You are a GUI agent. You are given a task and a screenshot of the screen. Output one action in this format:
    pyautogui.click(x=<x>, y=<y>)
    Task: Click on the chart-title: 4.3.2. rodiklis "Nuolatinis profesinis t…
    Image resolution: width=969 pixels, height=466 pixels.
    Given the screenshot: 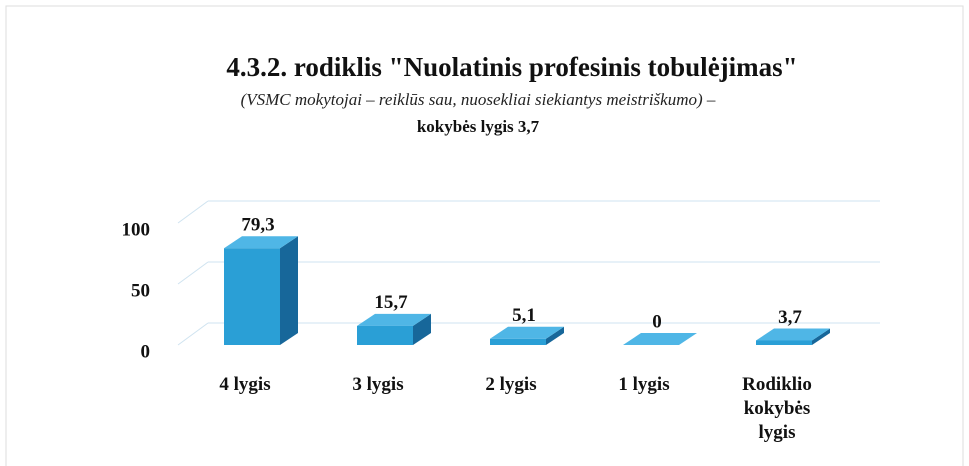 What is the action you would take?
    pyautogui.click(x=511, y=67)
    